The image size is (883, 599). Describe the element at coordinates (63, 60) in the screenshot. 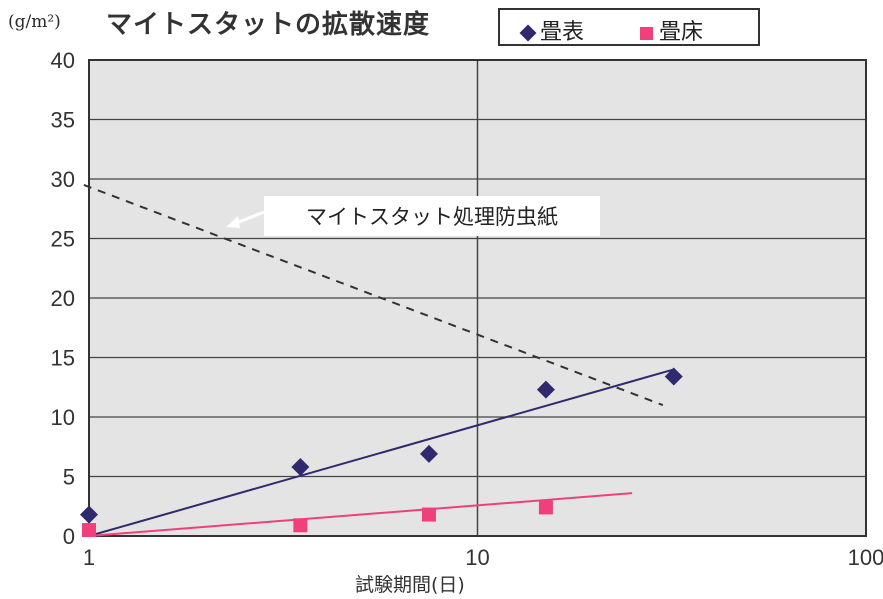

I see `y-tick-label: 40` at that location.